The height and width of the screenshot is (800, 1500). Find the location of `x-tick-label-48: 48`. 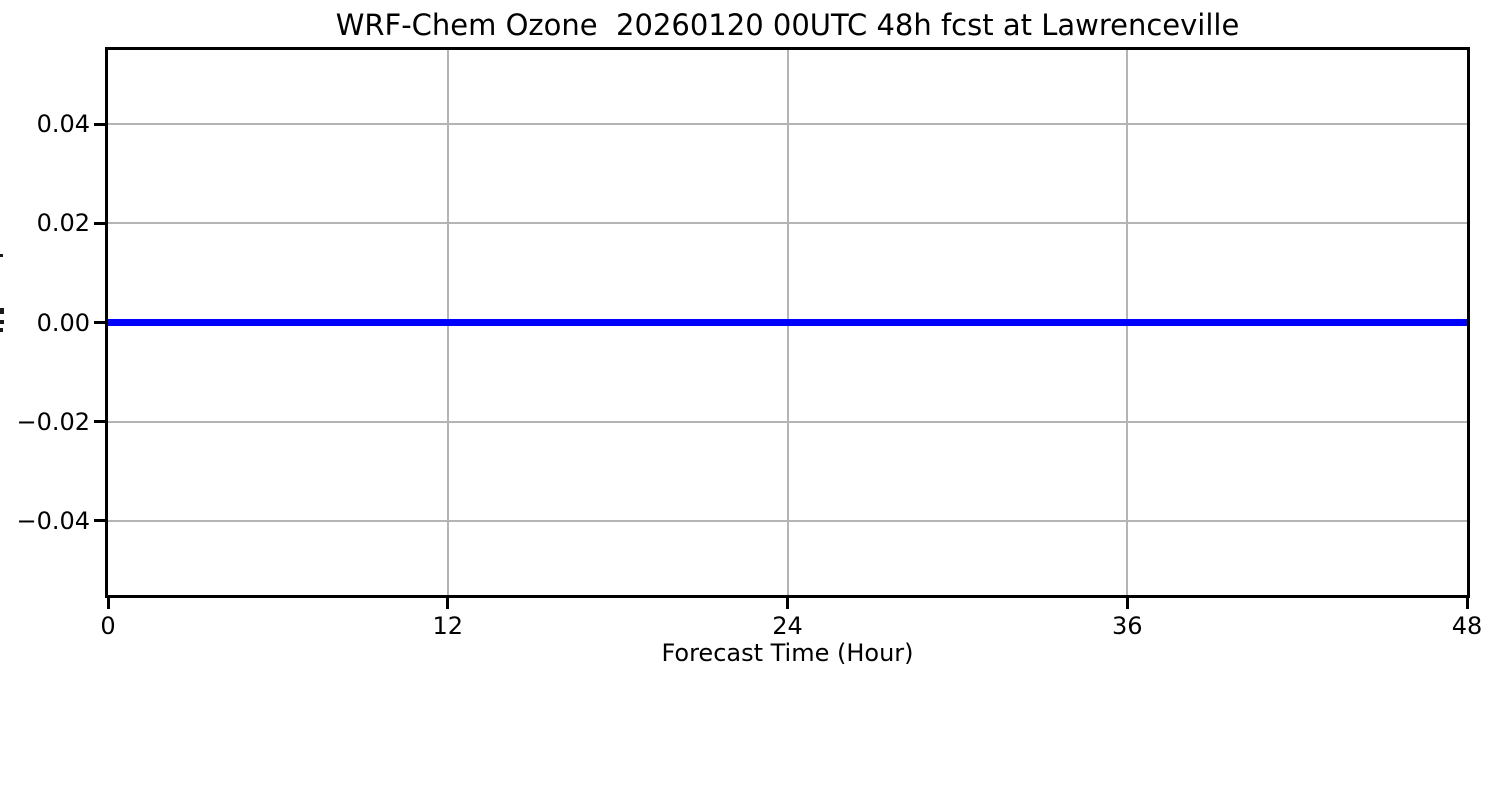

x-tick-label-48: 48 is located at coordinates (1467, 626).